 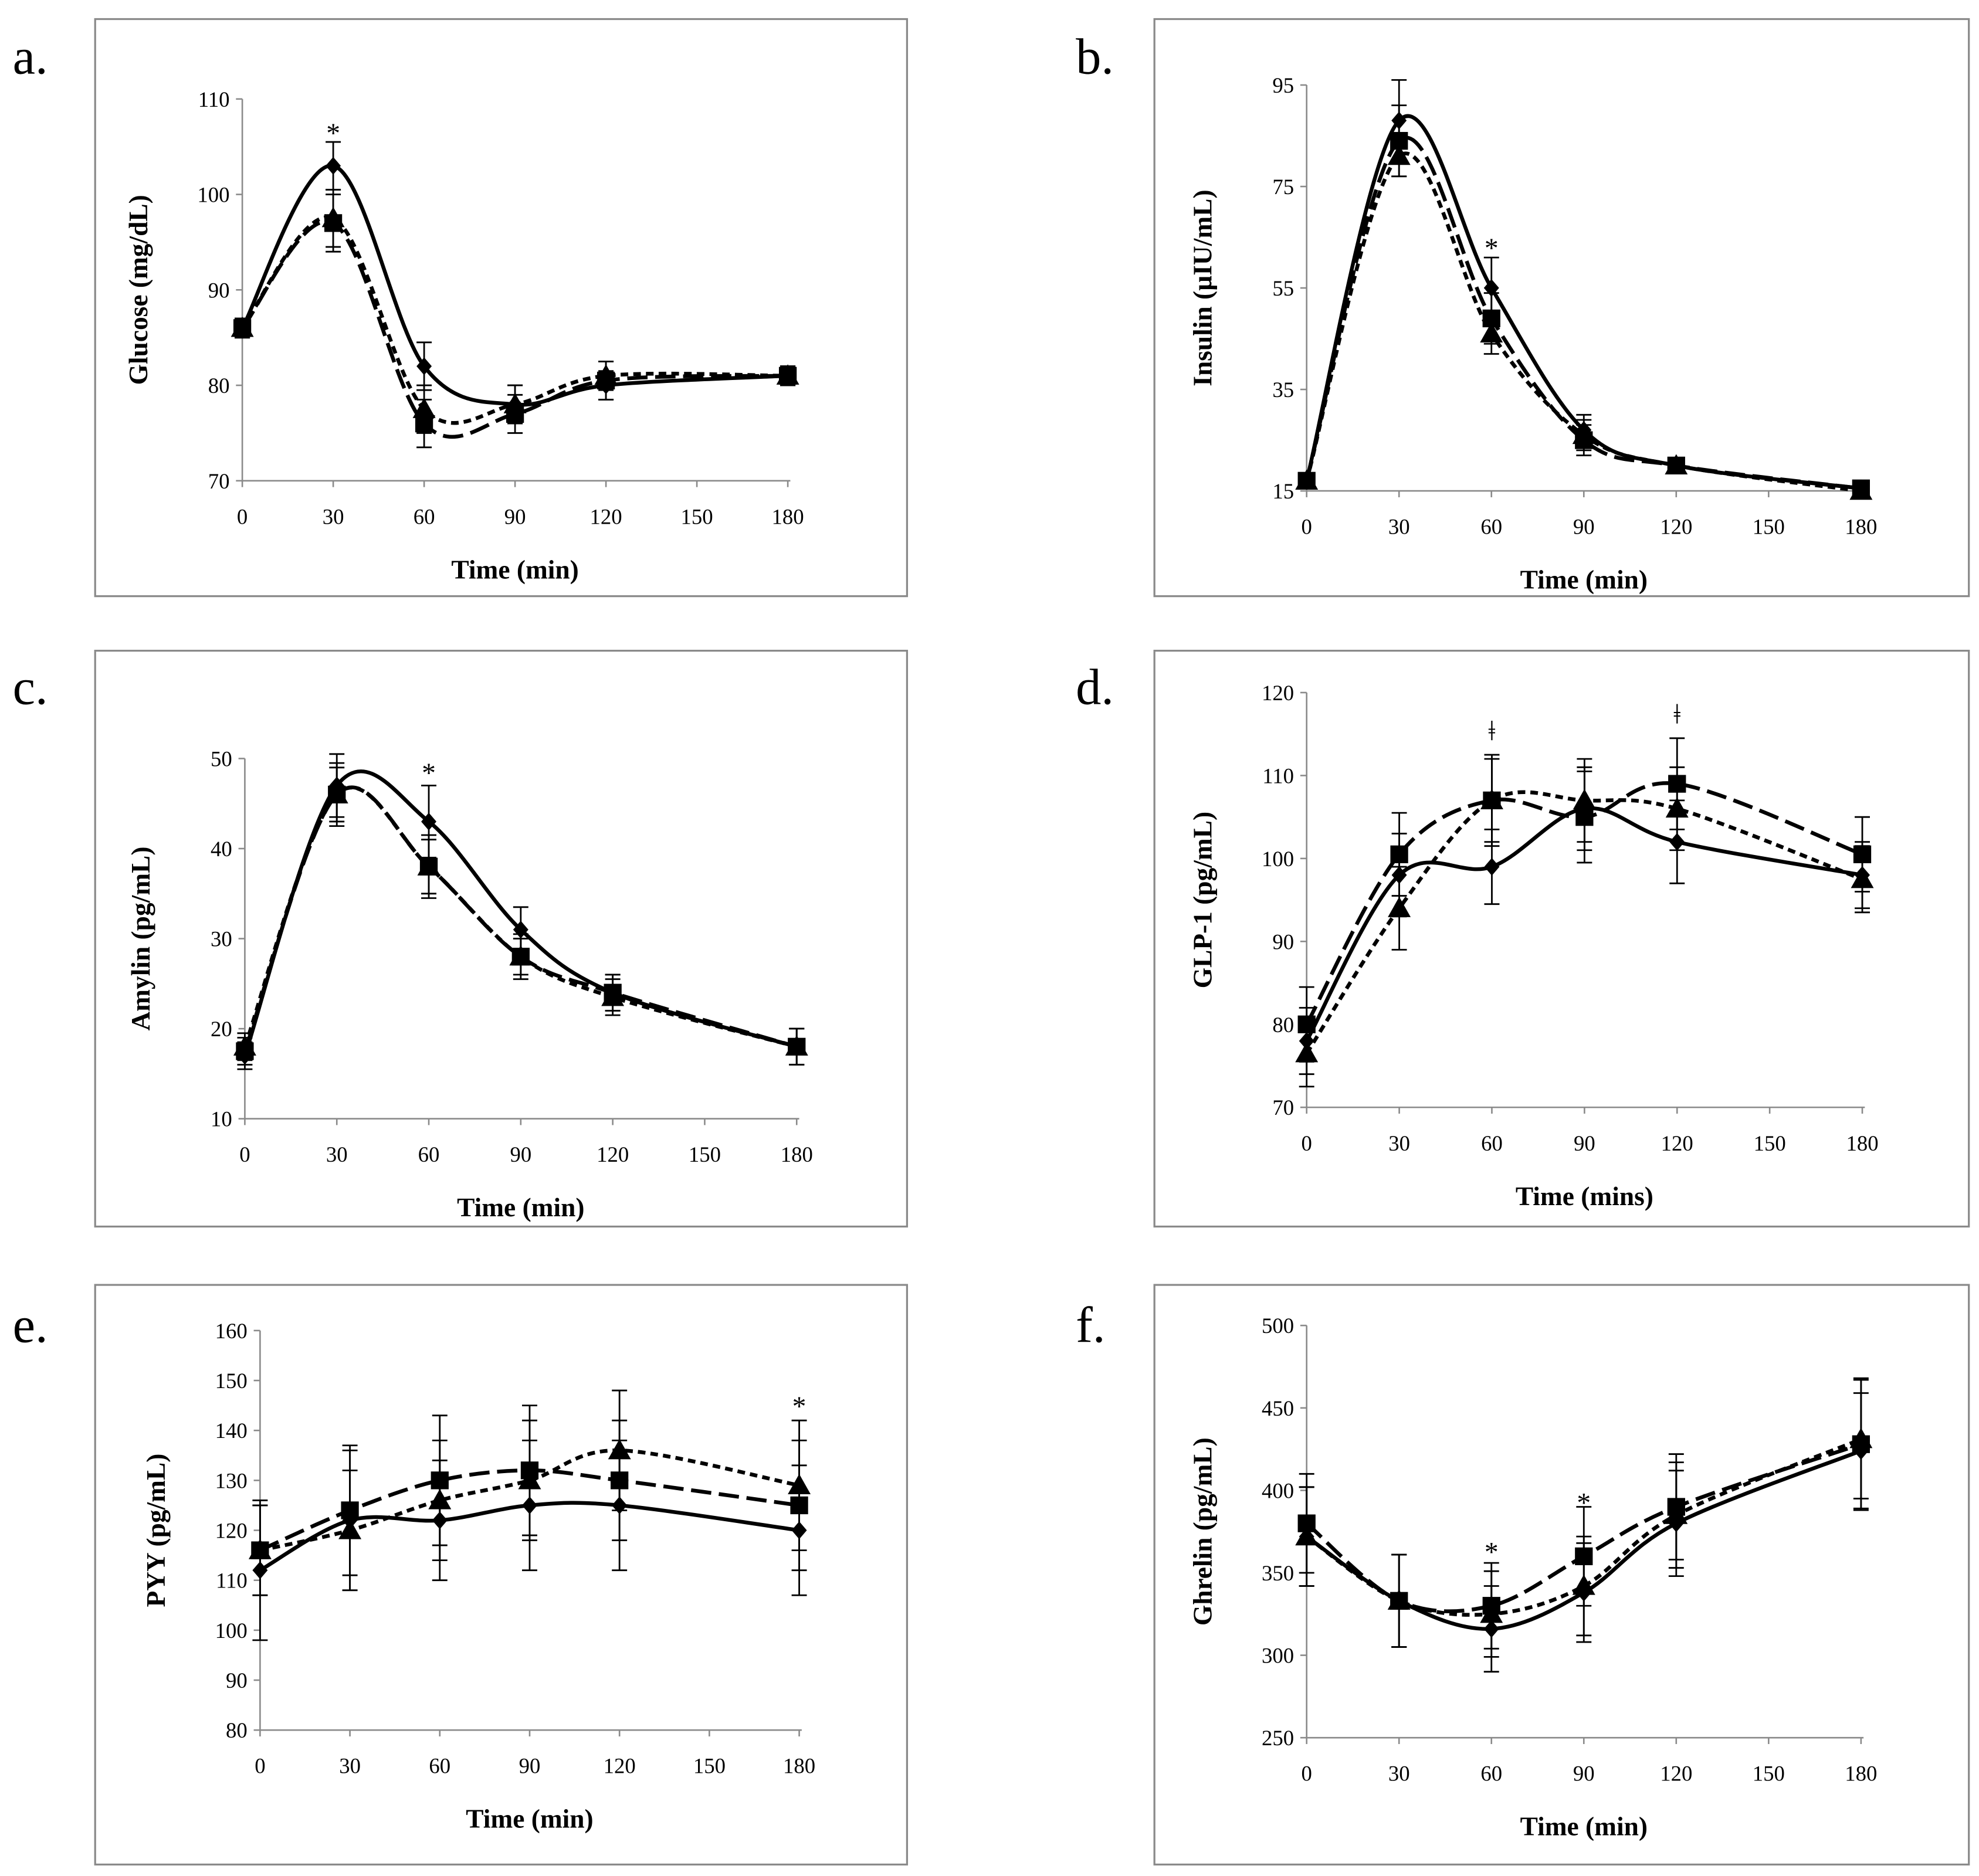 What do you see at coordinates (1095, 687) in the screenshot?
I see `panel-label: d.` at bounding box center [1095, 687].